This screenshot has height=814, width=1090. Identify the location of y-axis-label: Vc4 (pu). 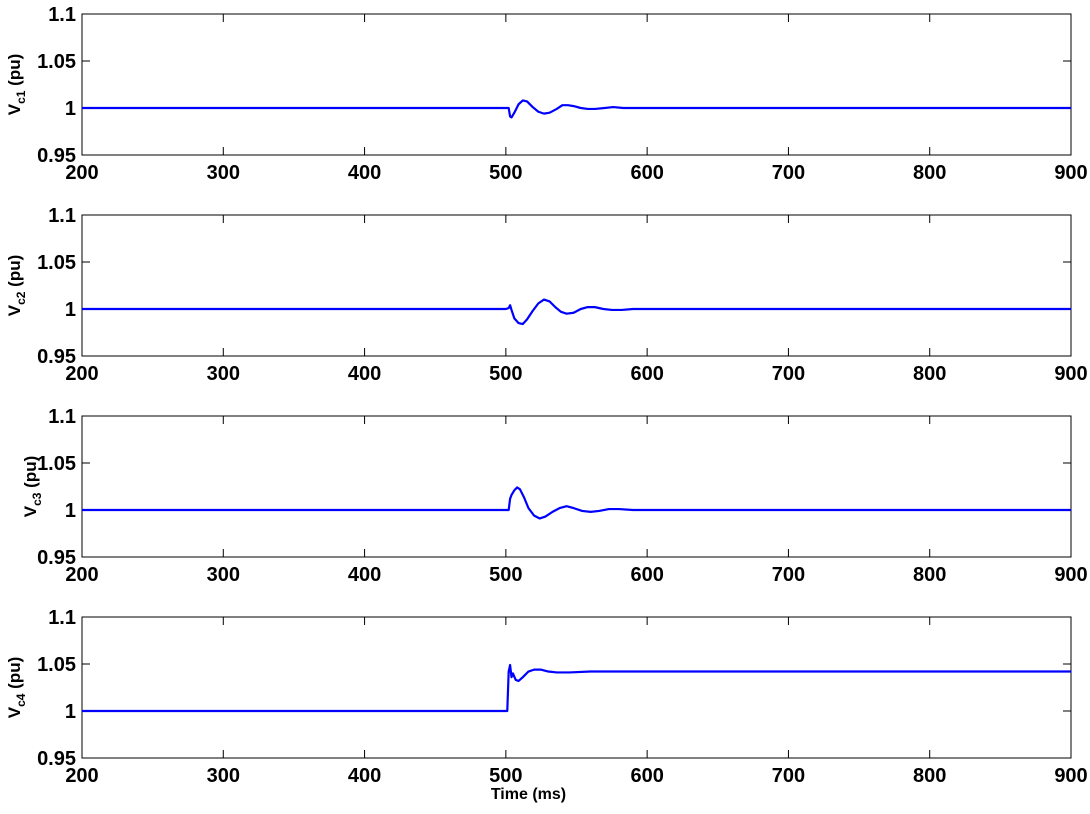
(16, 688).